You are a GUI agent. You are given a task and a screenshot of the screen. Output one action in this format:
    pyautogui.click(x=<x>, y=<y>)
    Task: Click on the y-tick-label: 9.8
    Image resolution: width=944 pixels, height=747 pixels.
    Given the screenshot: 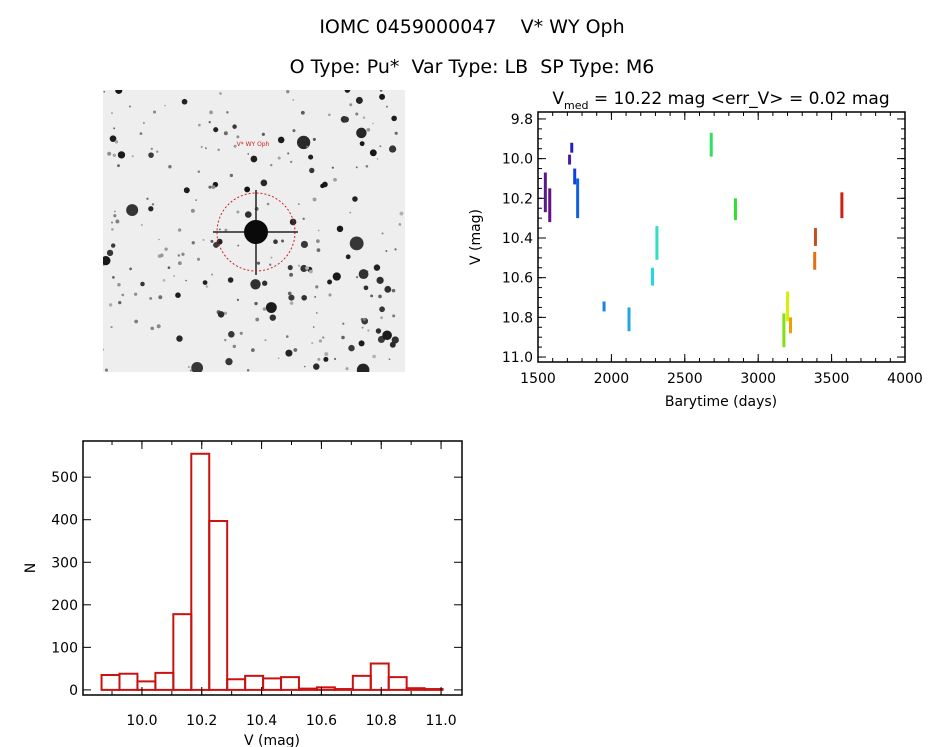 What is the action you would take?
    pyautogui.click(x=522, y=120)
    